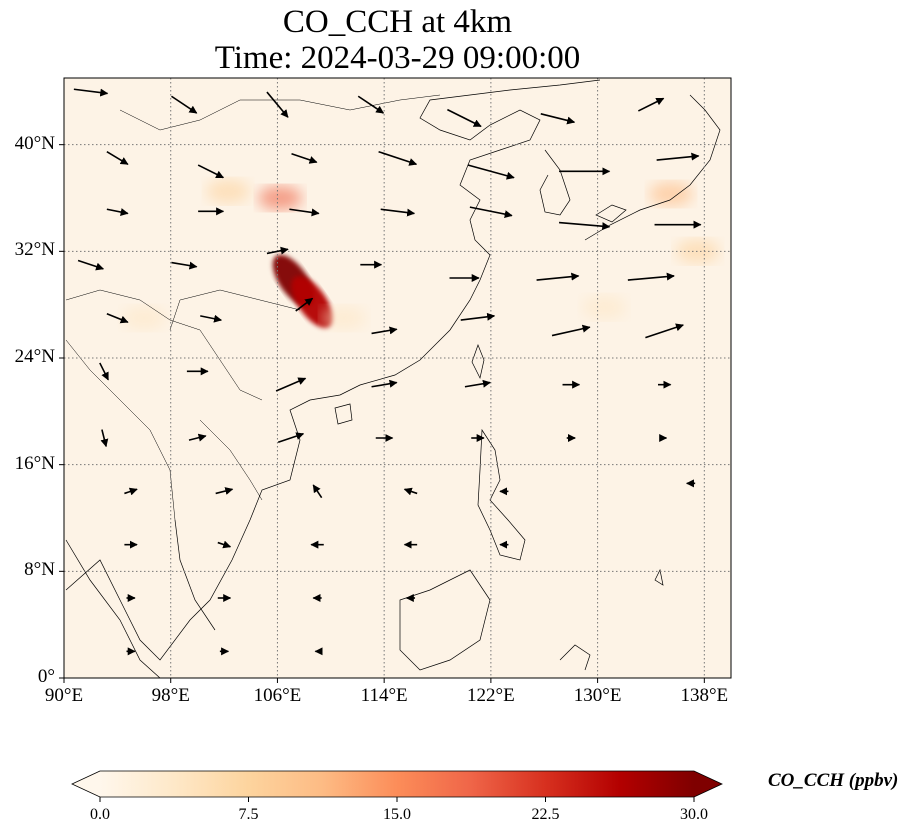  What do you see at coordinates (170, 695) in the screenshot?
I see `lon-tick-label: 98°E` at bounding box center [170, 695].